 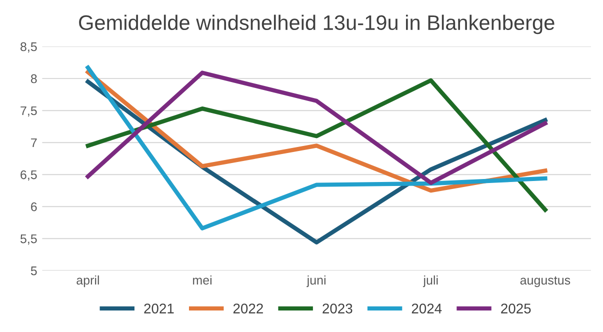 What do you see at coordinates (427, 309) in the screenshot?
I see `legend-label: 2024` at bounding box center [427, 309].